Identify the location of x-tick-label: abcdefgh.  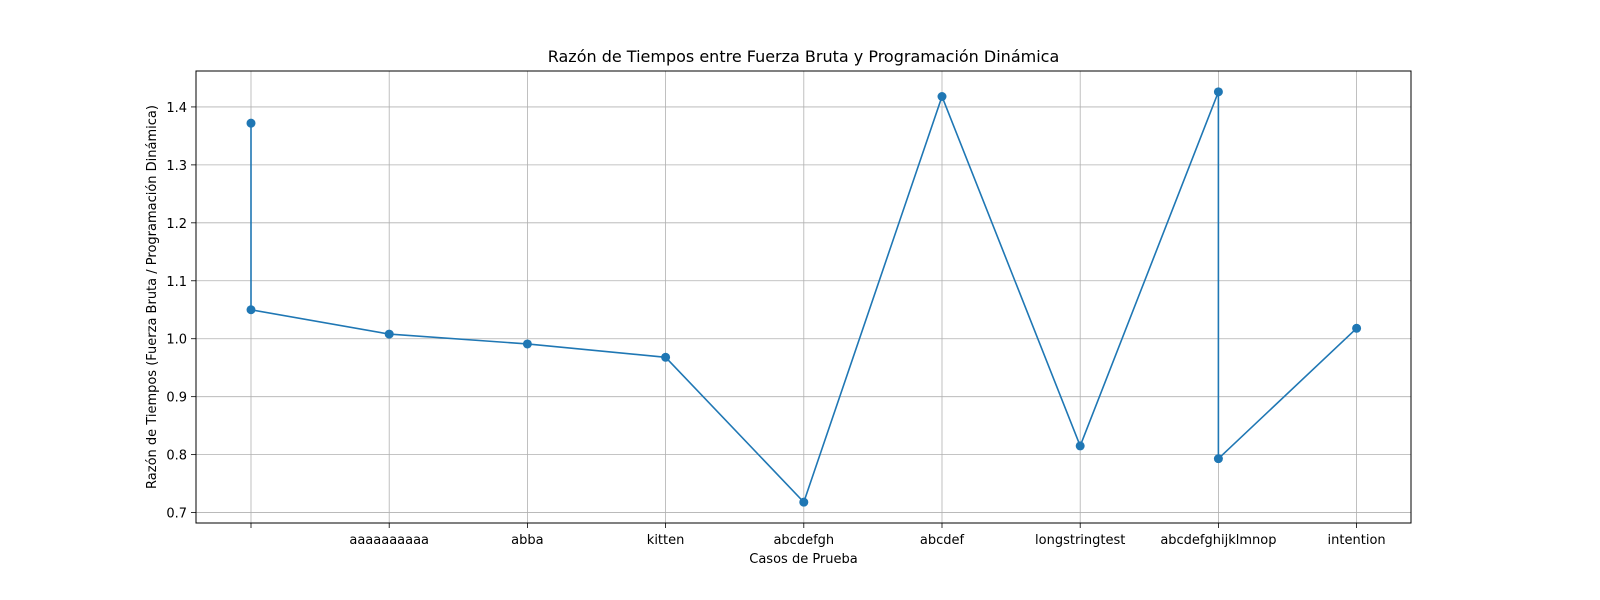
(803, 540).